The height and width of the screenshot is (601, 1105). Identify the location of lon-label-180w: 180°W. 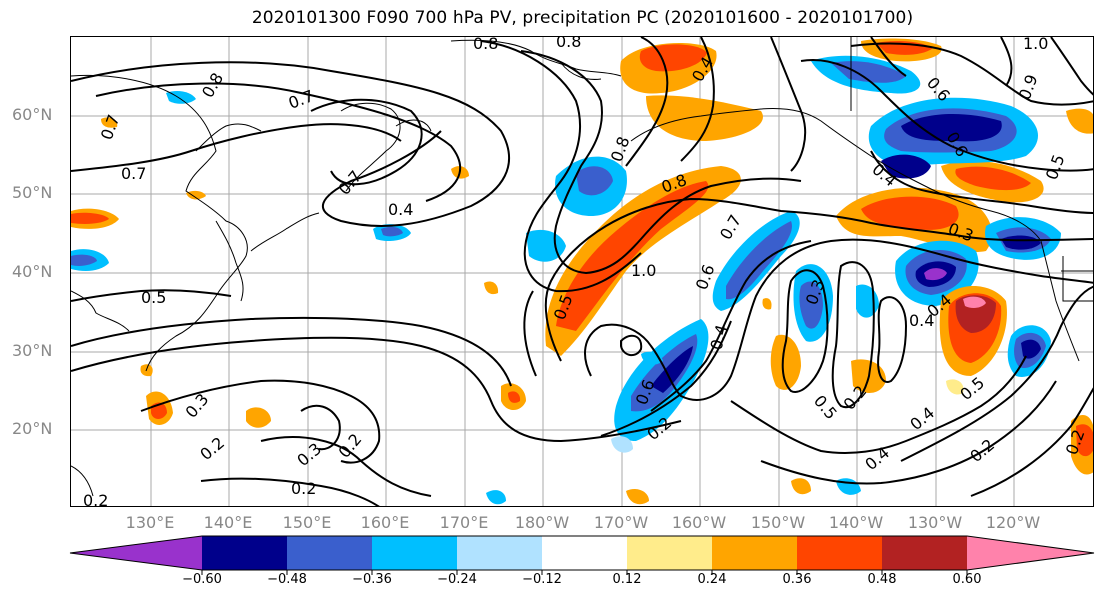
(542, 522).